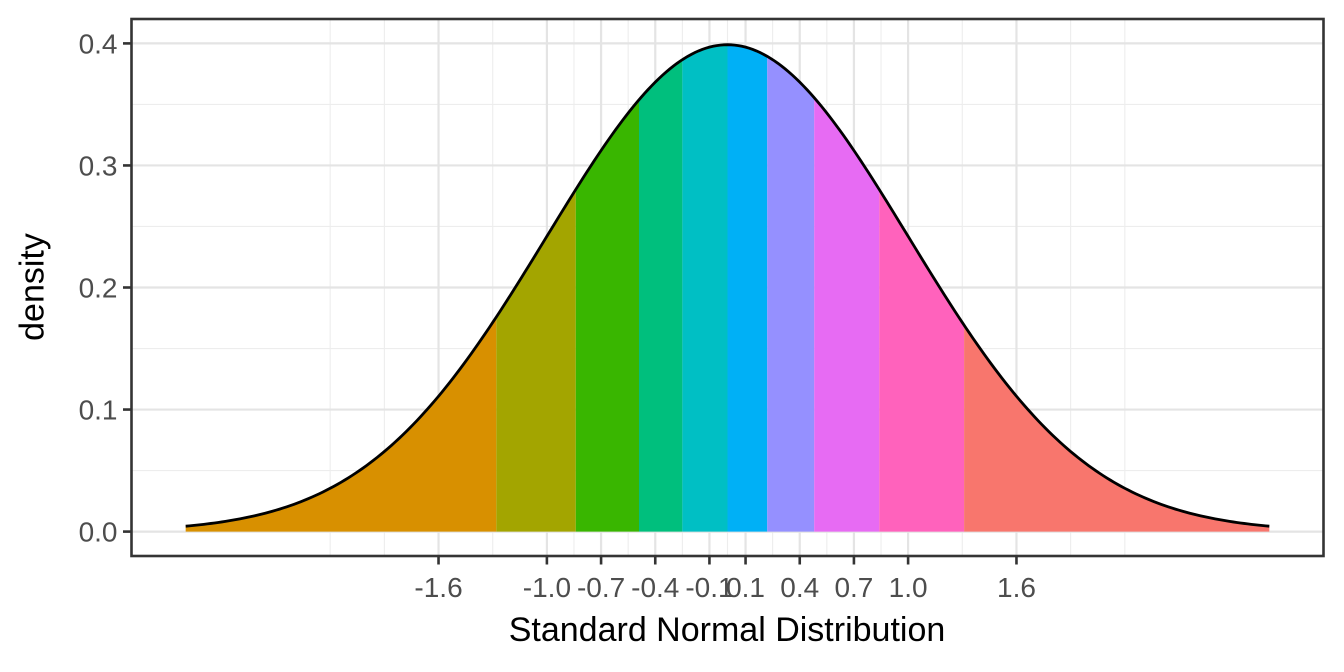  I want to click on y-tick-label: 0.1, so click(98, 410).